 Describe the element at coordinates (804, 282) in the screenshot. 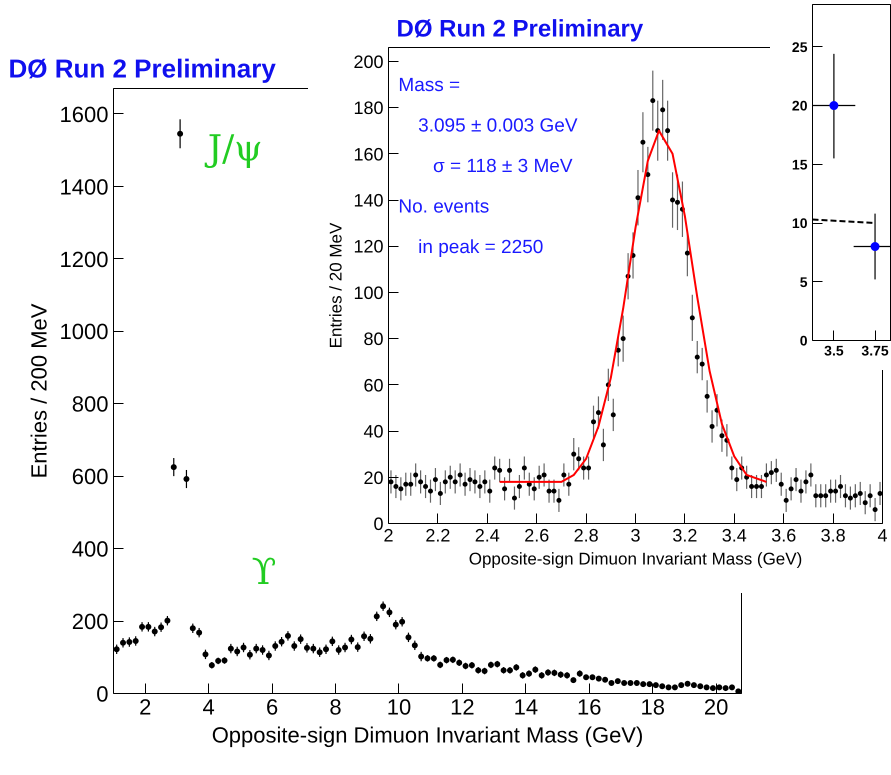

I see `y-tick-label: 5` at that location.